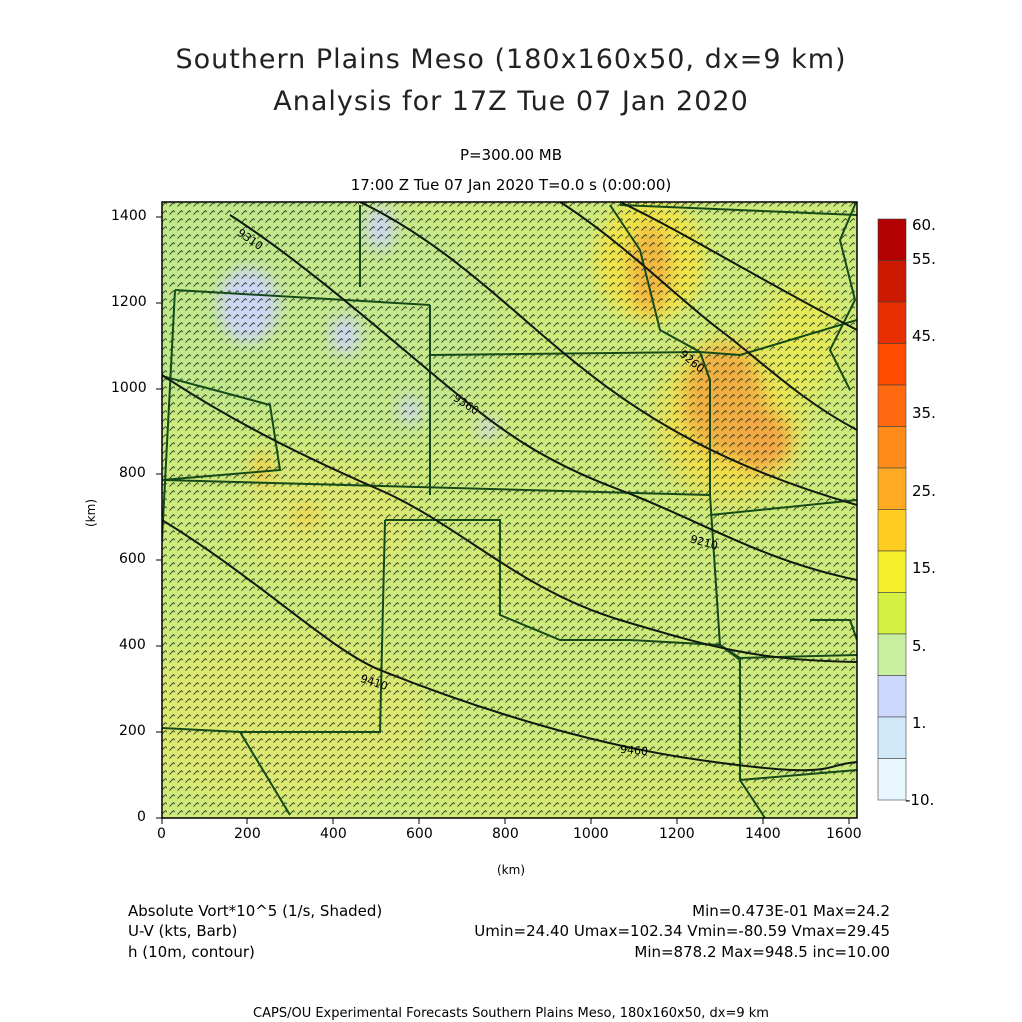 This screenshot has height=1022, width=1022. Describe the element at coordinates (924, 491) in the screenshot. I see `colorbar-label-25: 25.` at that location.